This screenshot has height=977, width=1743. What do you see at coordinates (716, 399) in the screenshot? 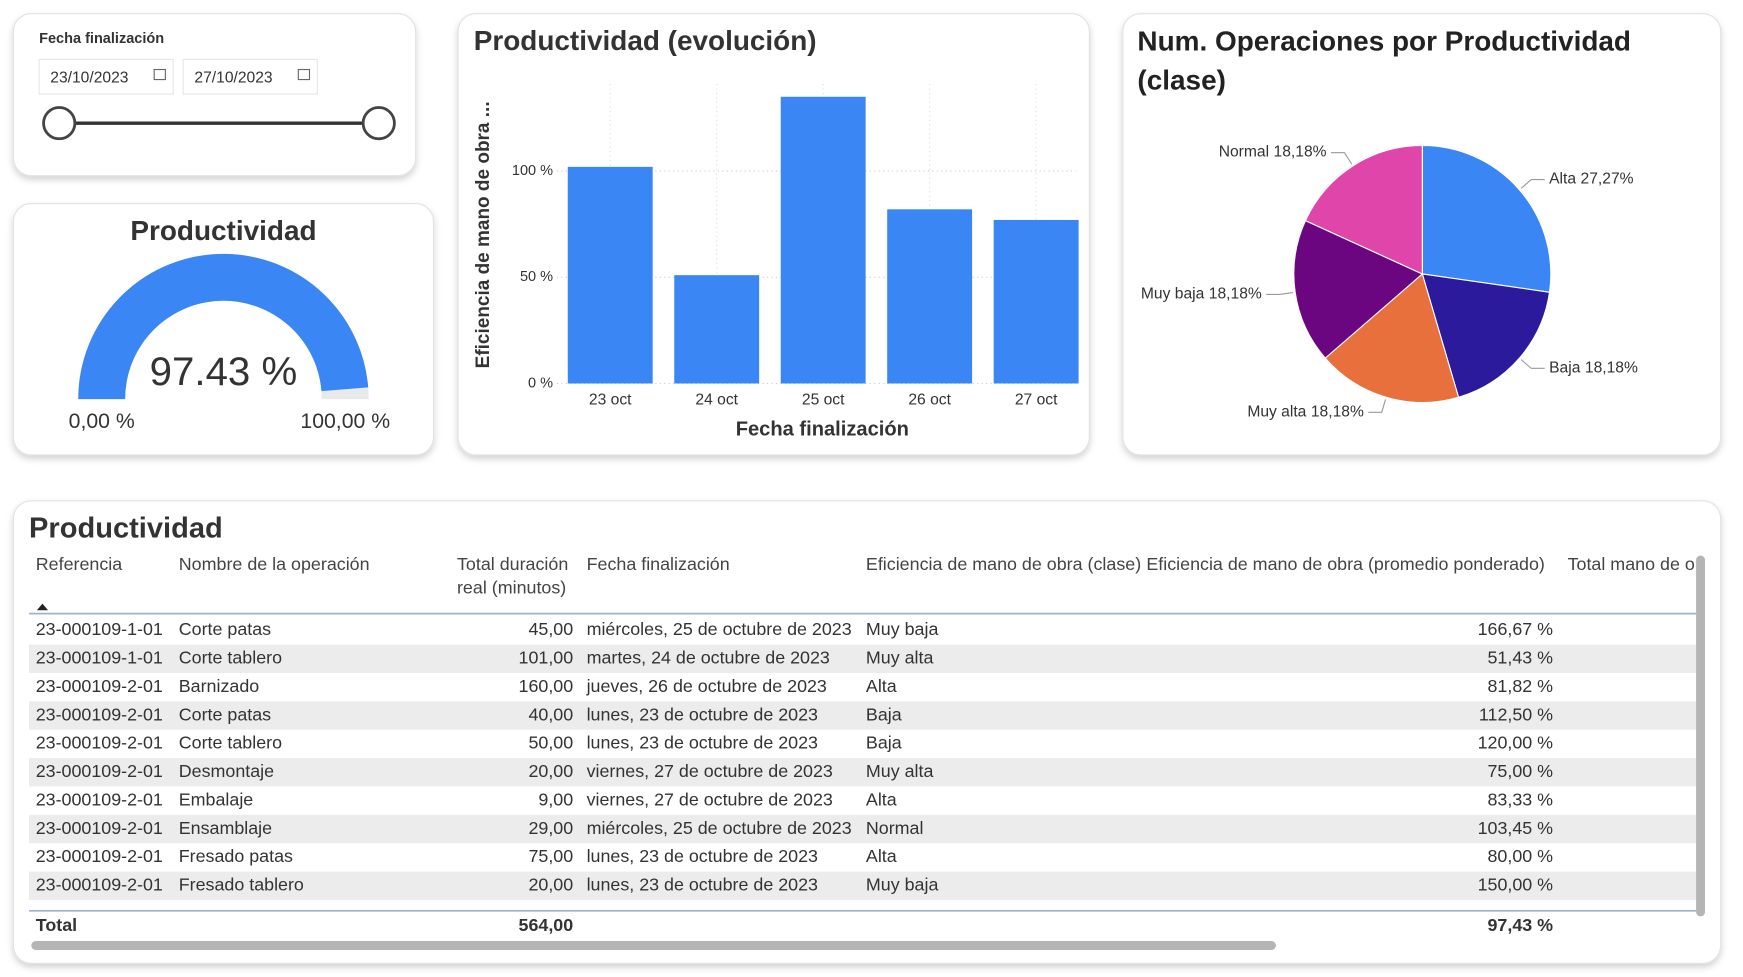
I see `x-tick-label: 24 oct` at bounding box center [716, 399].